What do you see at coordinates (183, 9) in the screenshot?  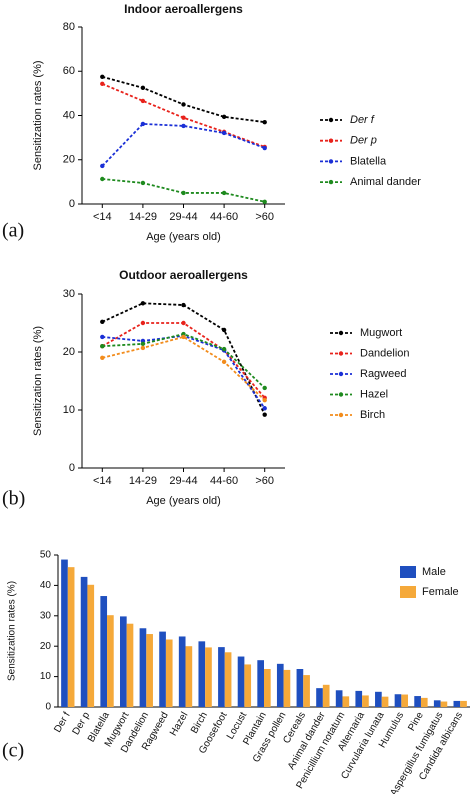 I see `chart-title: Indoor aeroallergens` at bounding box center [183, 9].